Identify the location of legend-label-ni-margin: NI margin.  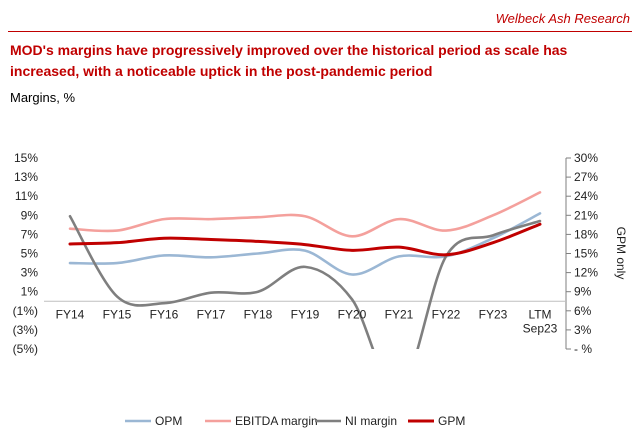
(371, 421).